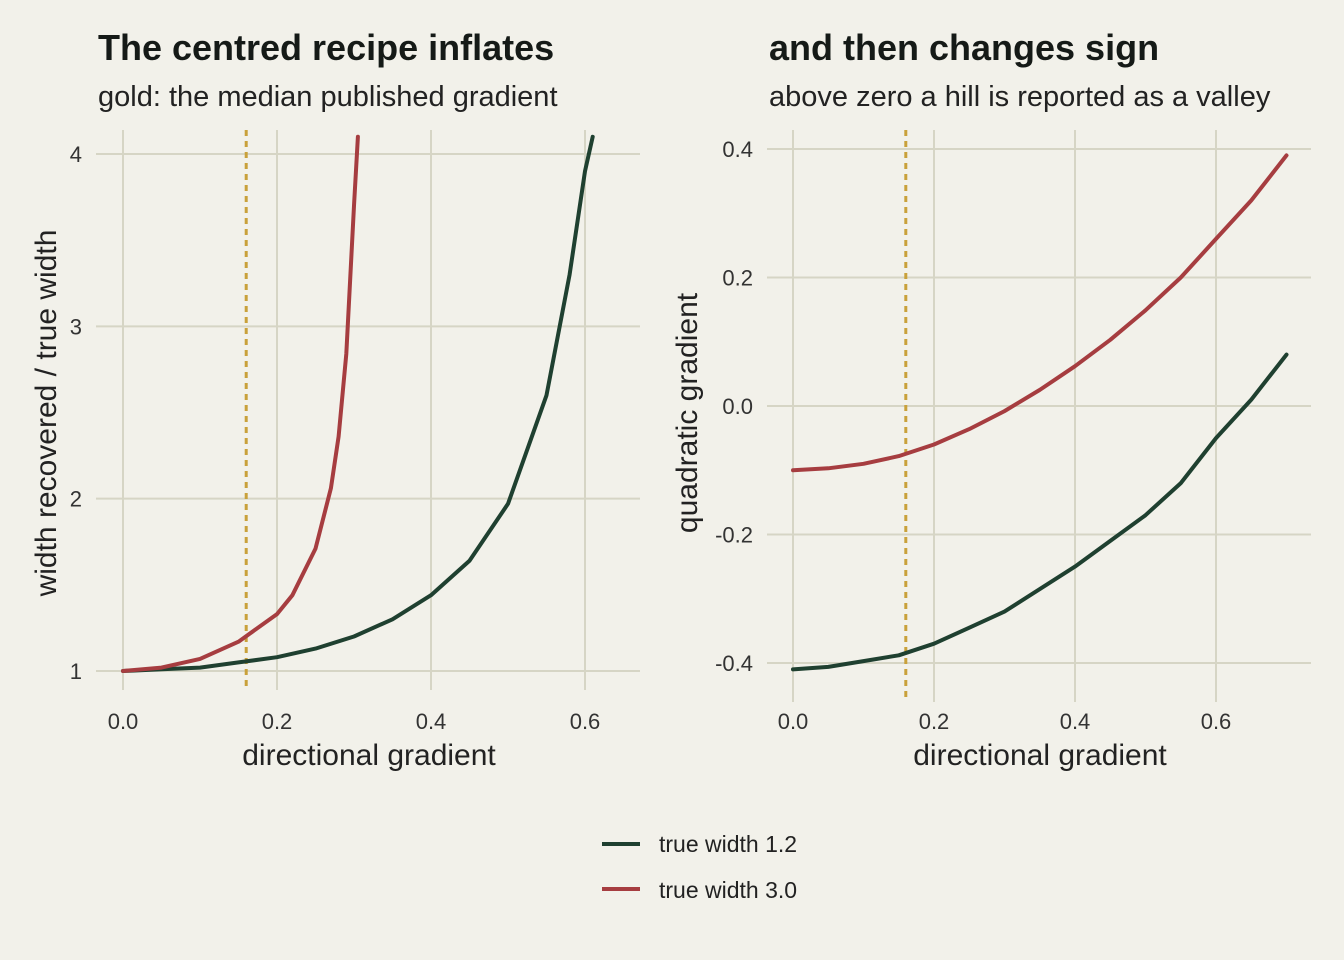 The image size is (1344, 960). Describe the element at coordinates (354, 721) in the screenshot. I see `left-x-tick-labels: 0.0 0.2 0.4 0.6` at that location.